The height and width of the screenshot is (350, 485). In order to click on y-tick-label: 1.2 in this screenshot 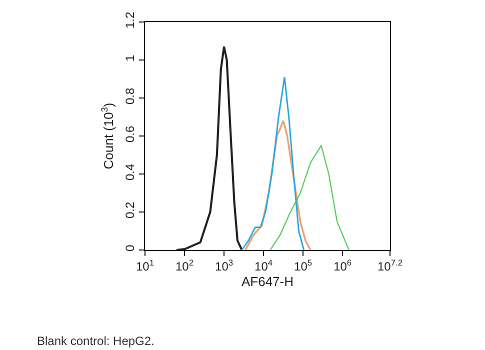, I will do `click(130, 20)`.